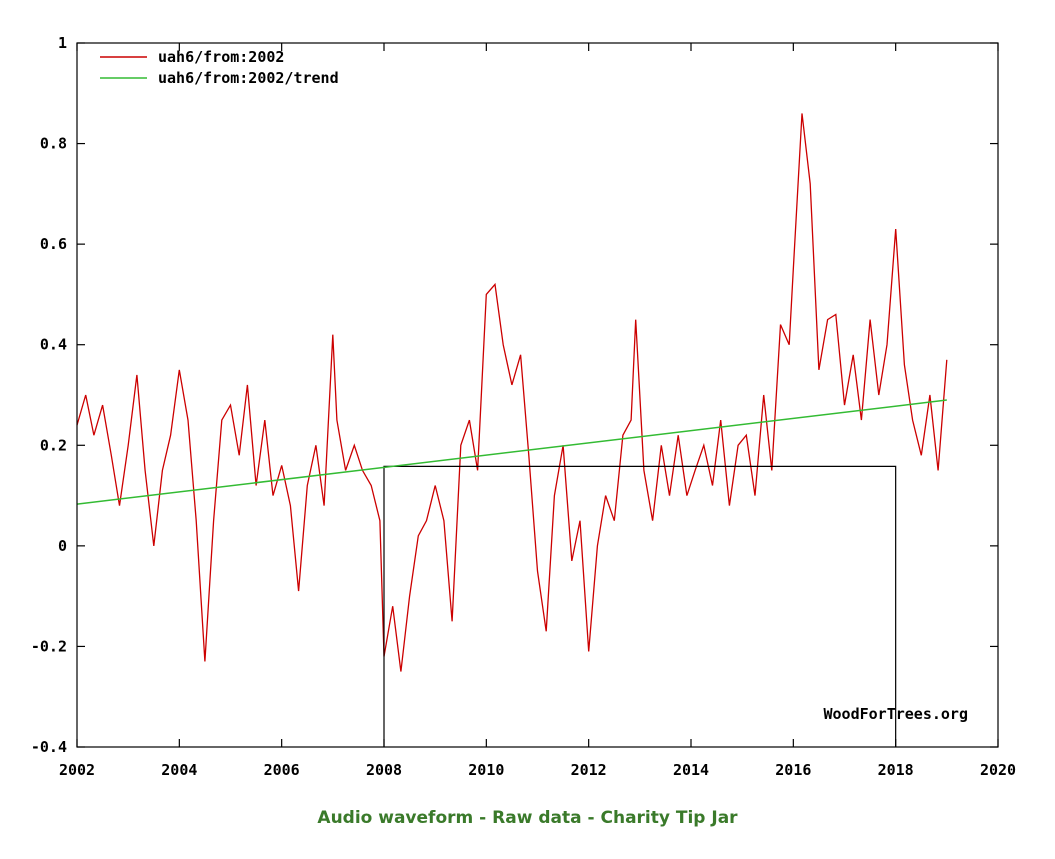 The height and width of the screenshot is (859, 1055). Describe the element at coordinates (896, 714) in the screenshot. I see `credit-text: WoodForTrees.org` at that location.